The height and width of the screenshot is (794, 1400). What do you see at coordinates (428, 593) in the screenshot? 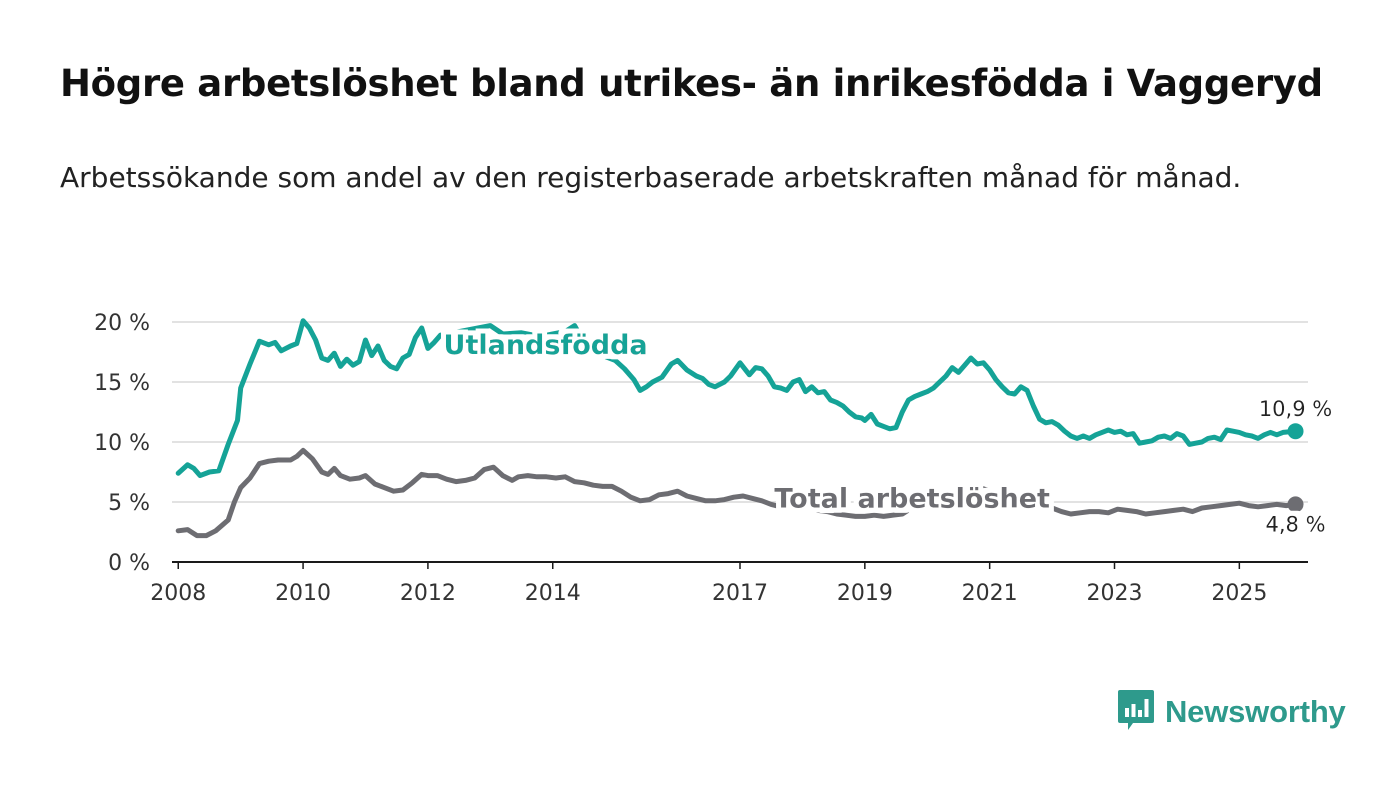
I see `x-tick-label: 2012` at bounding box center [428, 593].